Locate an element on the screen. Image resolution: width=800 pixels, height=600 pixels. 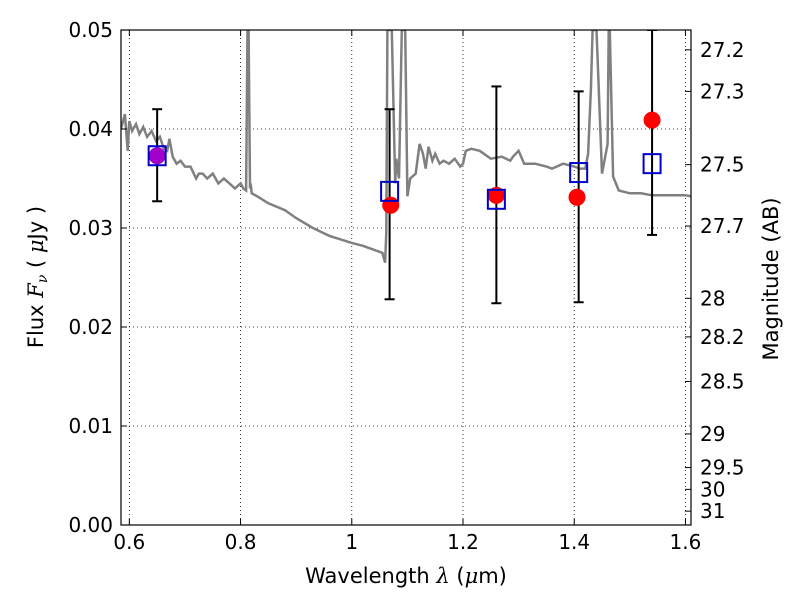
y-tick-label: 0.04 is located at coordinates (90, 129).